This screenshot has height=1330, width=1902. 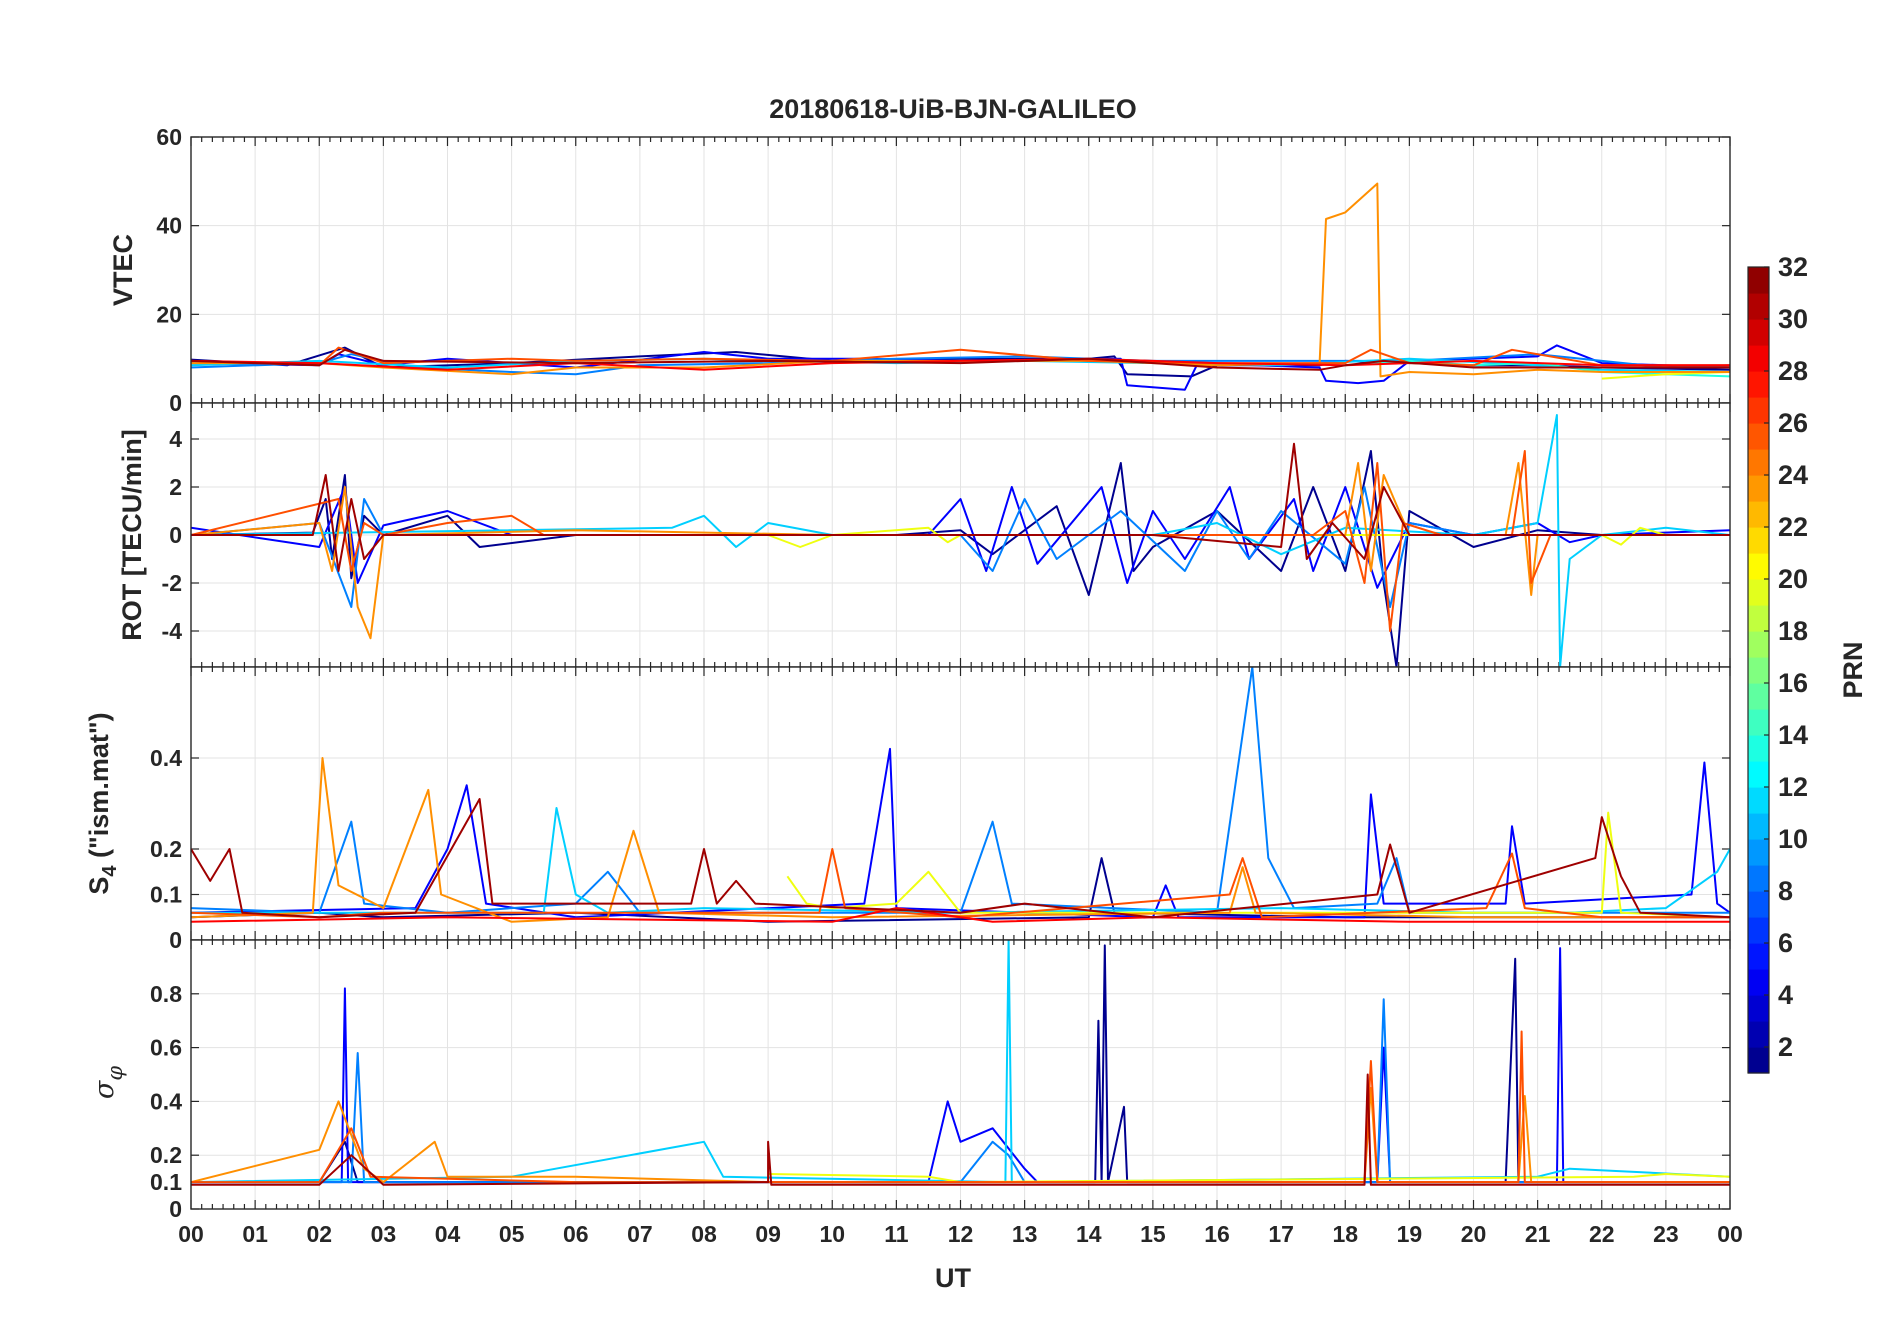 I want to click on colorbar-tick-label: 32, so click(x=1793, y=267).